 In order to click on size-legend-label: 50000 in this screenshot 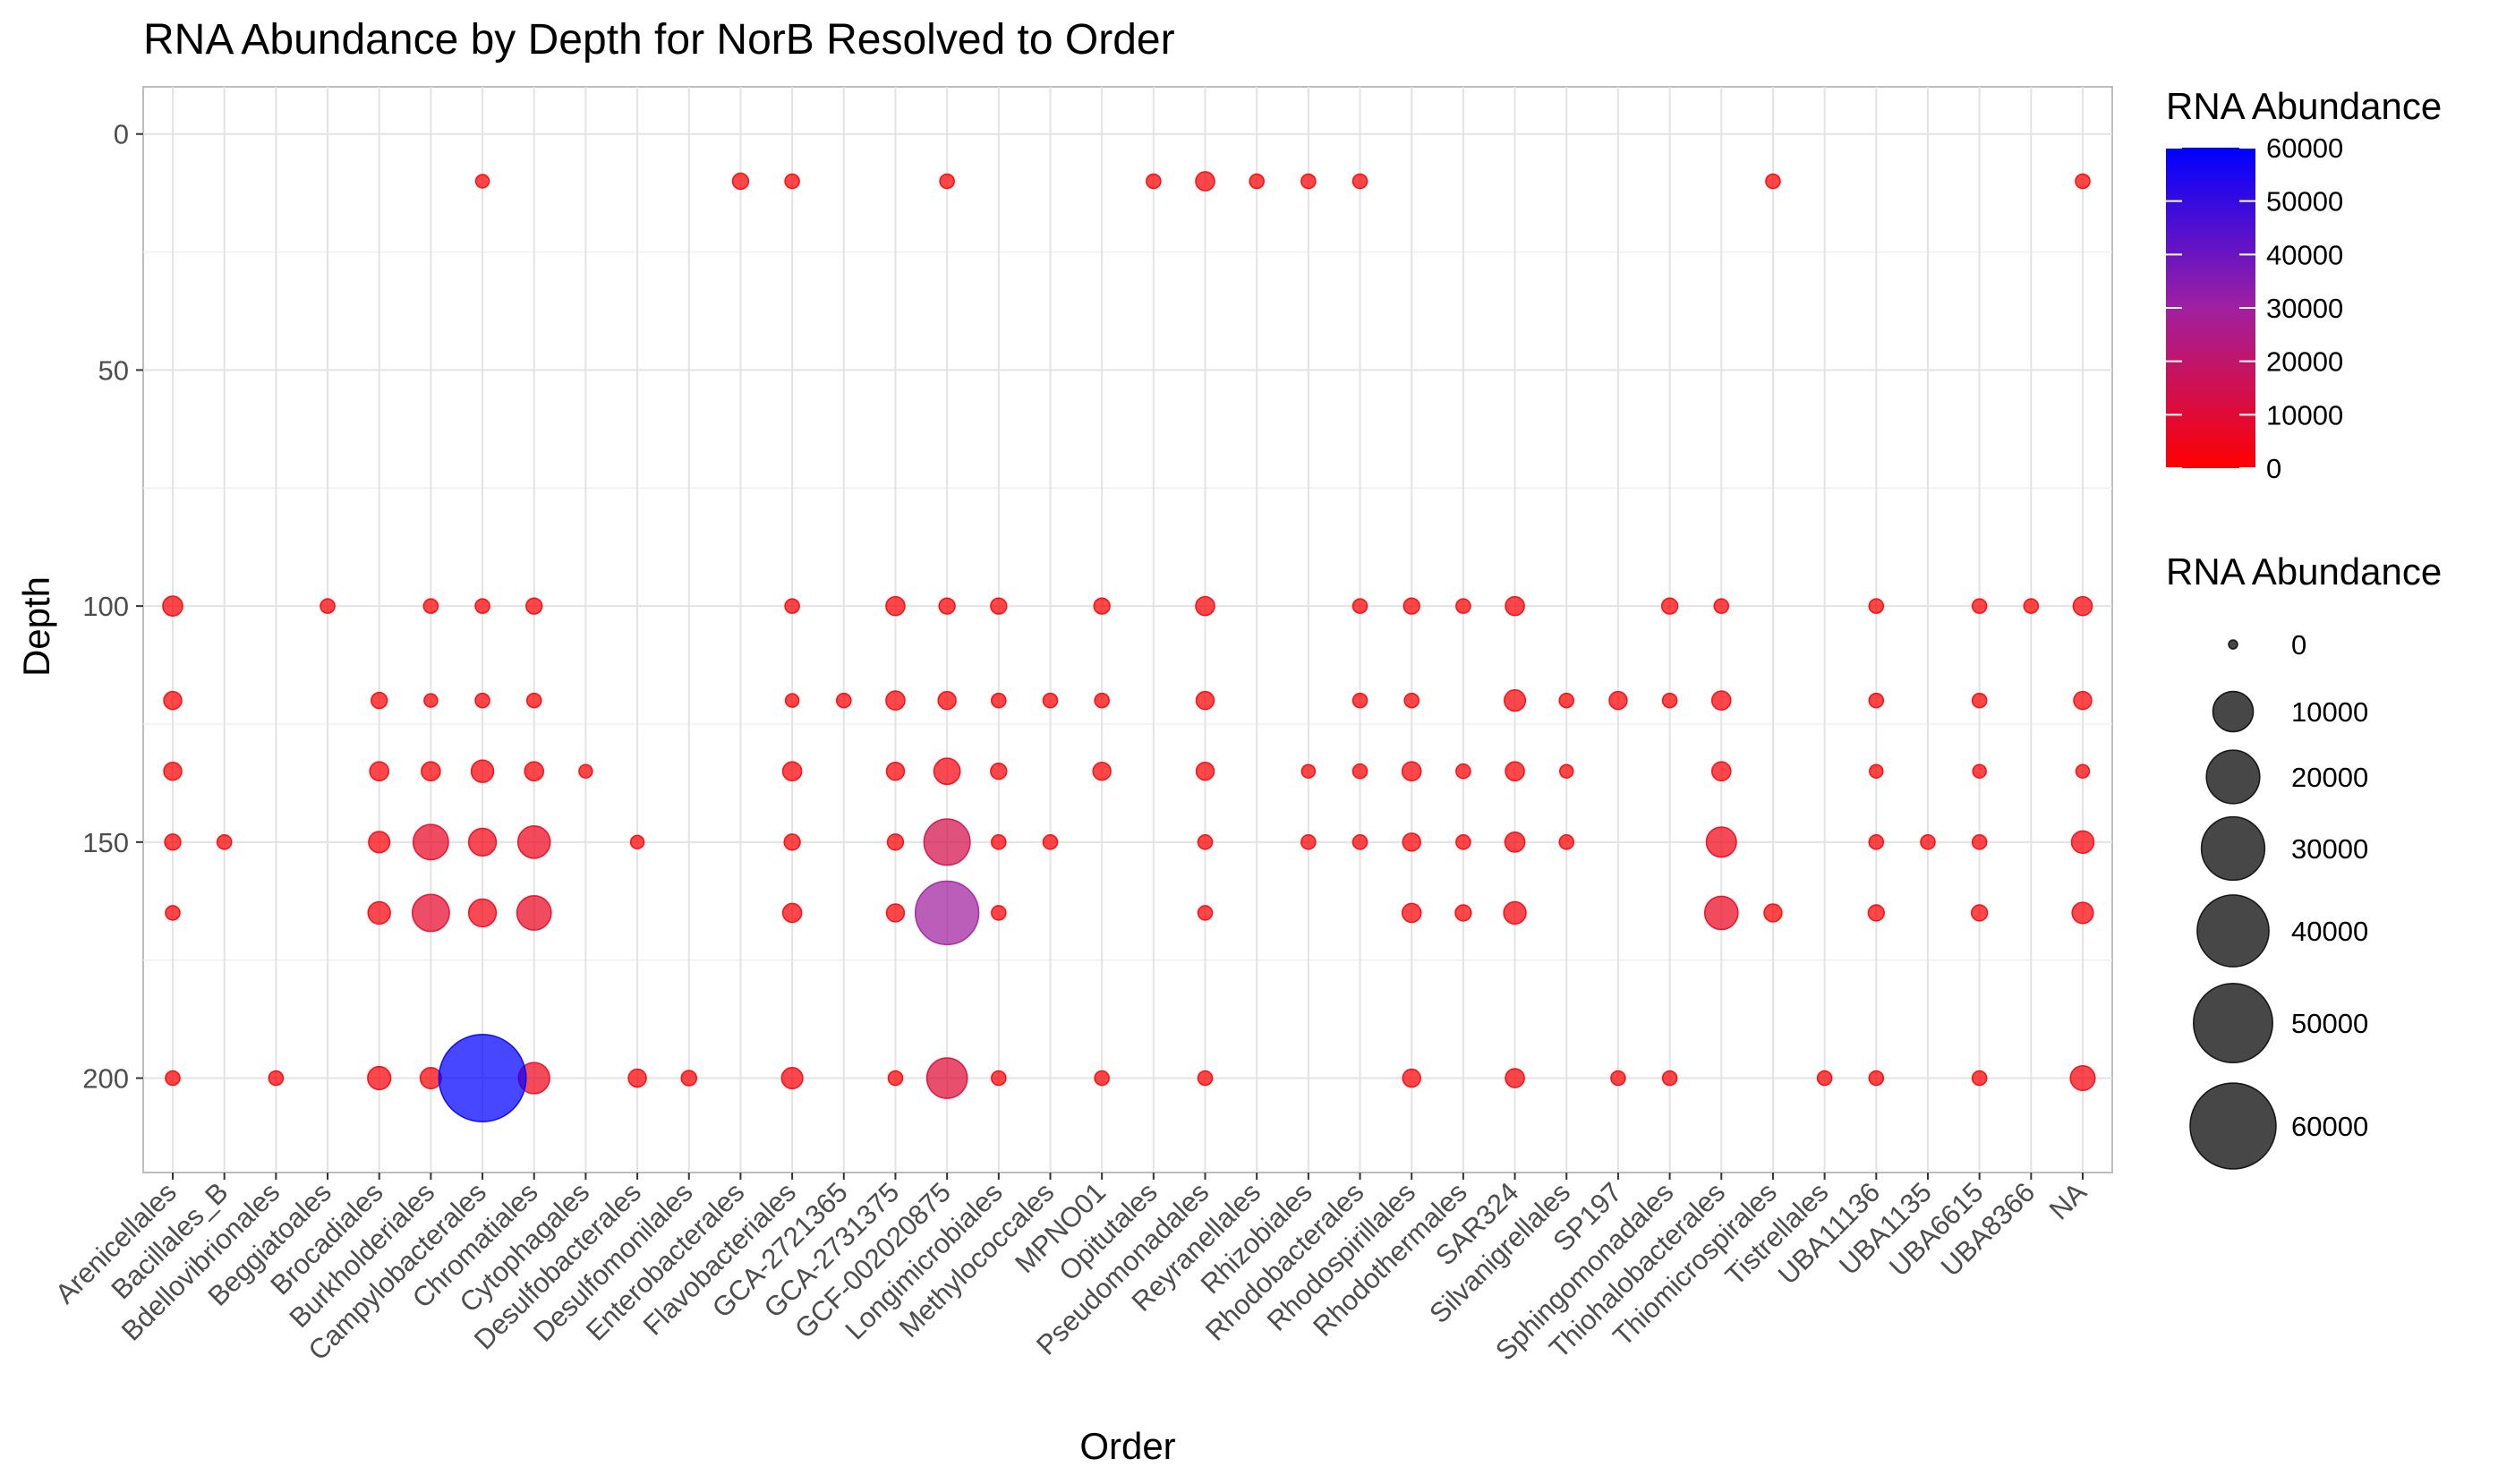, I will do `click(2329, 1023)`.